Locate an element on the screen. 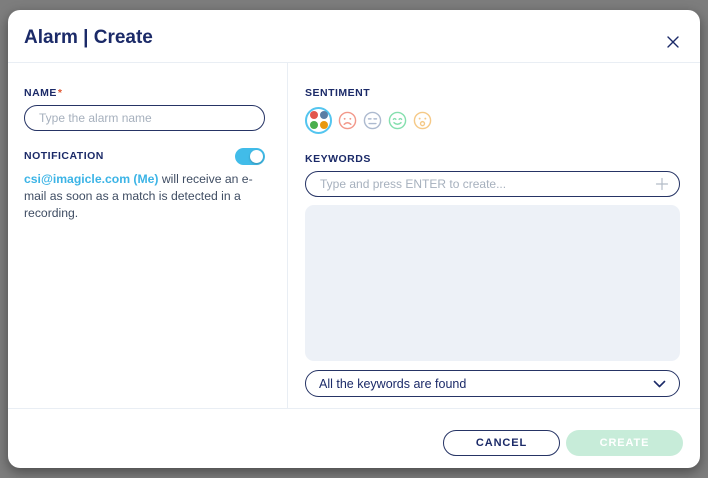  keywords-input-wrap is located at coordinates (492, 184).